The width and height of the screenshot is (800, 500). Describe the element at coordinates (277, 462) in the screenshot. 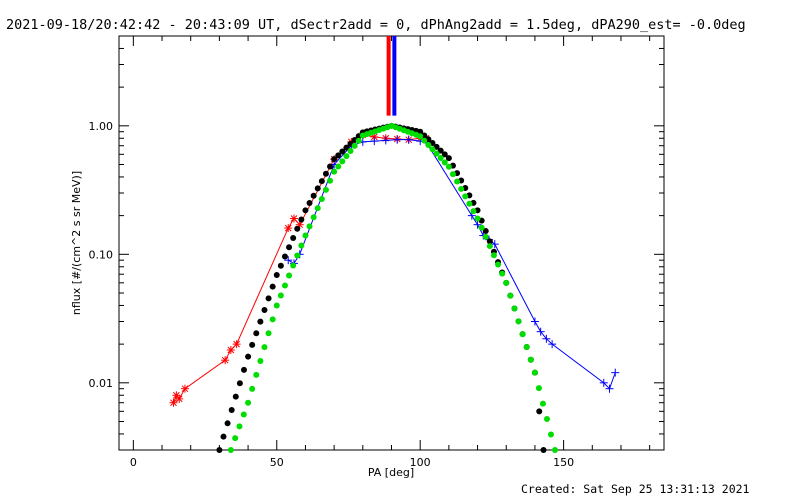

I see `x-tick-label: 50` at that location.